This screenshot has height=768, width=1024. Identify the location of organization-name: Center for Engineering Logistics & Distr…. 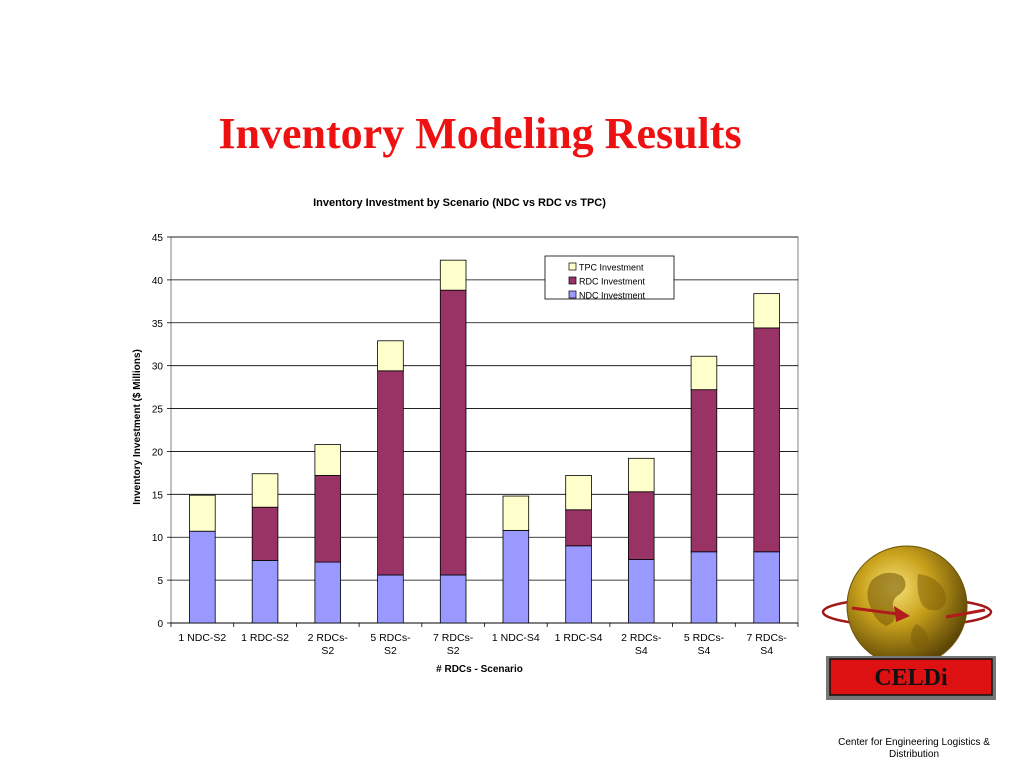
(914, 748).